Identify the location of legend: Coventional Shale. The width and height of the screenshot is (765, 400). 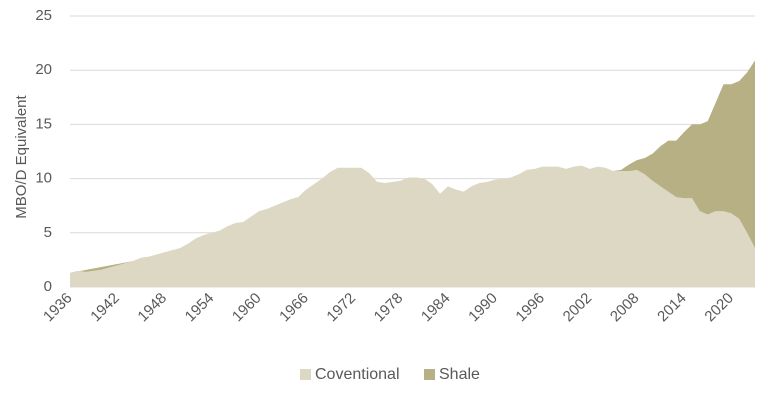
(390, 374).